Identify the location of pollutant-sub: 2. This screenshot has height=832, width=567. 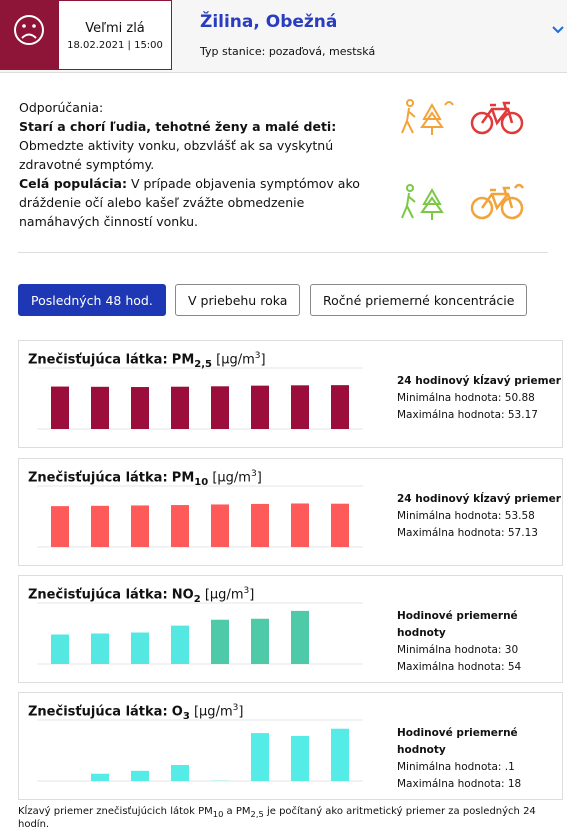
(197, 599).